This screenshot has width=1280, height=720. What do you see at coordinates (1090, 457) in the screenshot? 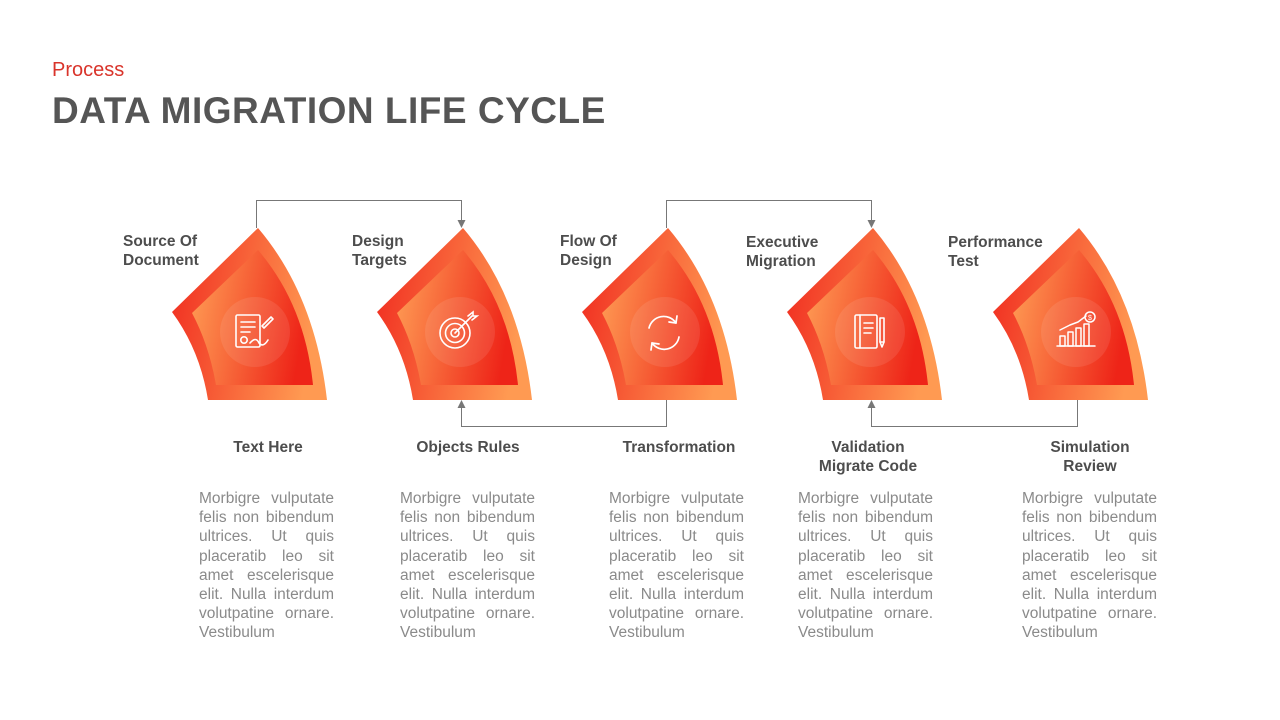
I see `step-5-bottom-label: Simulation Review` at bounding box center [1090, 457].